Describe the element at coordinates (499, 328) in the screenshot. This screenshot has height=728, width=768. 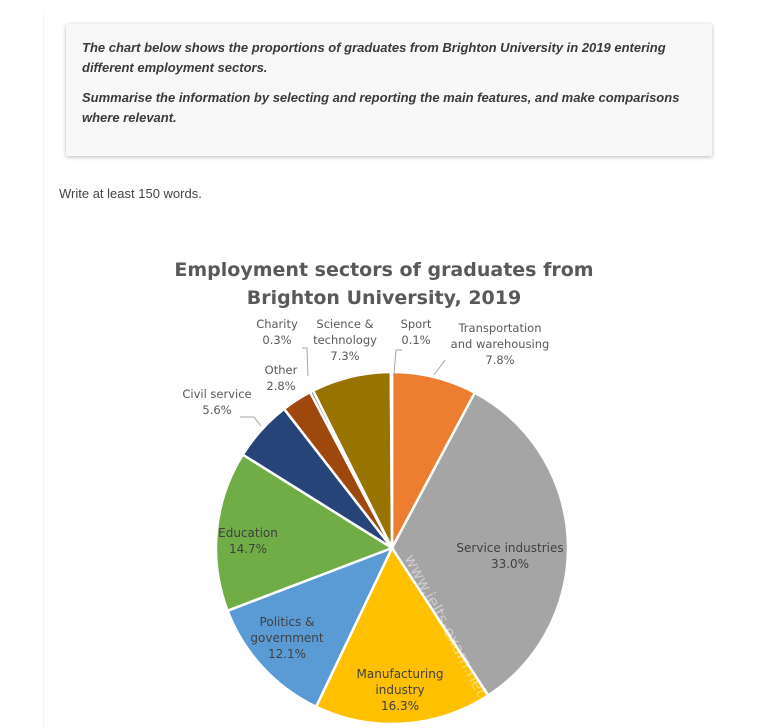
I see `svg-text: Transportation` at that location.